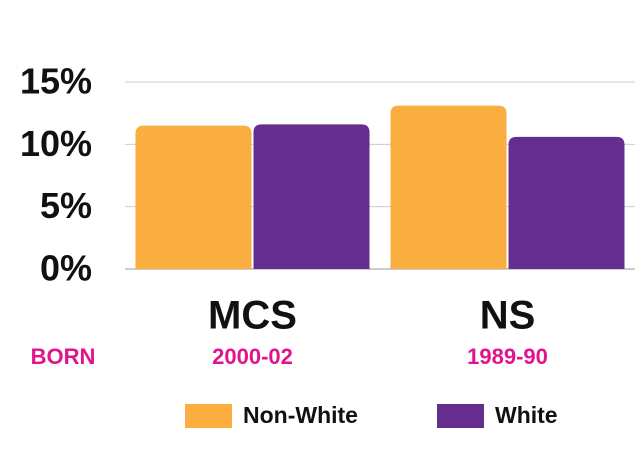  I want to click on sublabel-title: BORN, so click(63, 356).